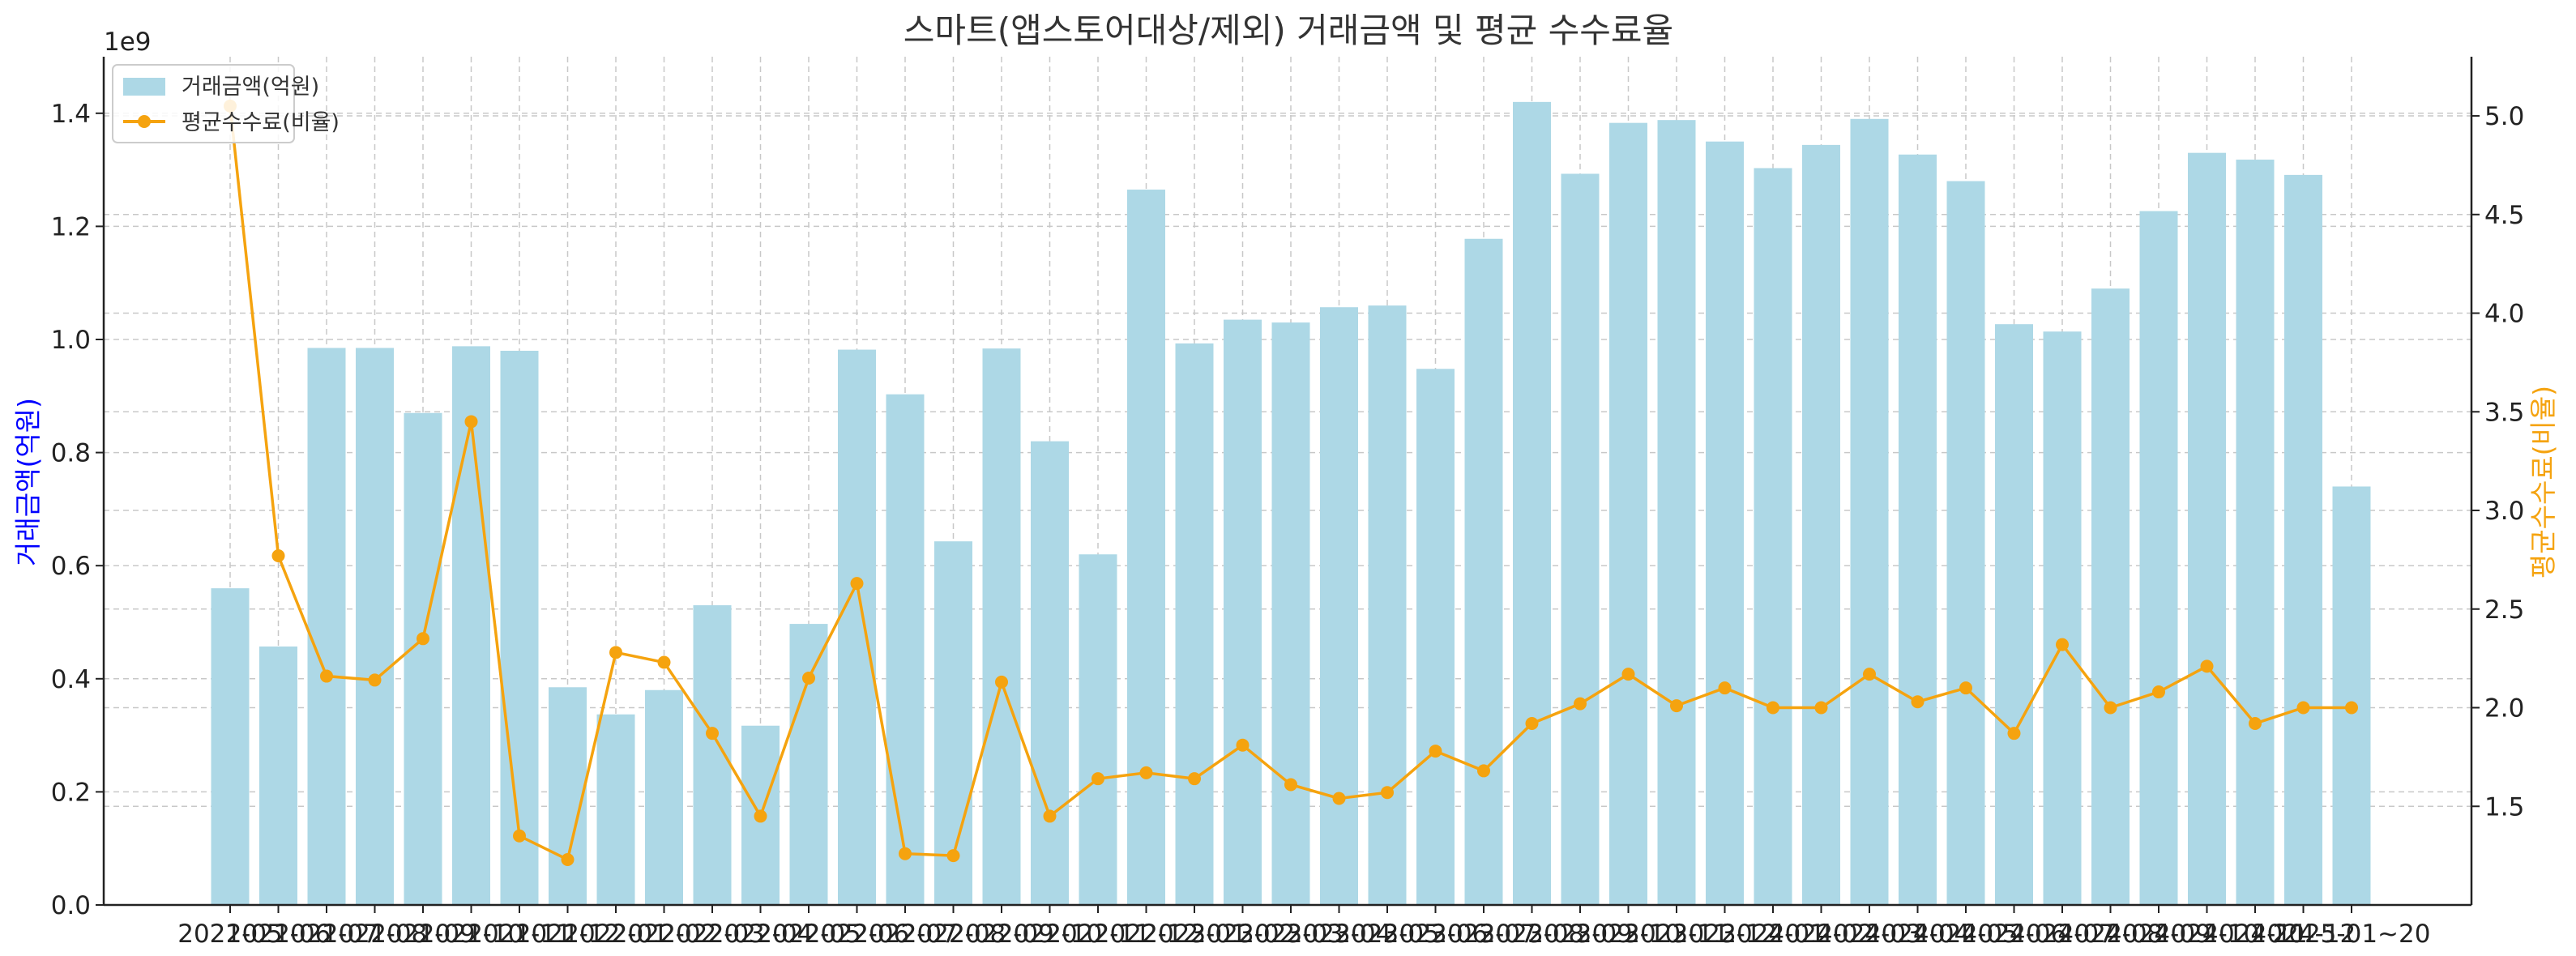  What do you see at coordinates (71, 566) in the screenshot?
I see `left-tick-label-3: 0.6` at bounding box center [71, 566].